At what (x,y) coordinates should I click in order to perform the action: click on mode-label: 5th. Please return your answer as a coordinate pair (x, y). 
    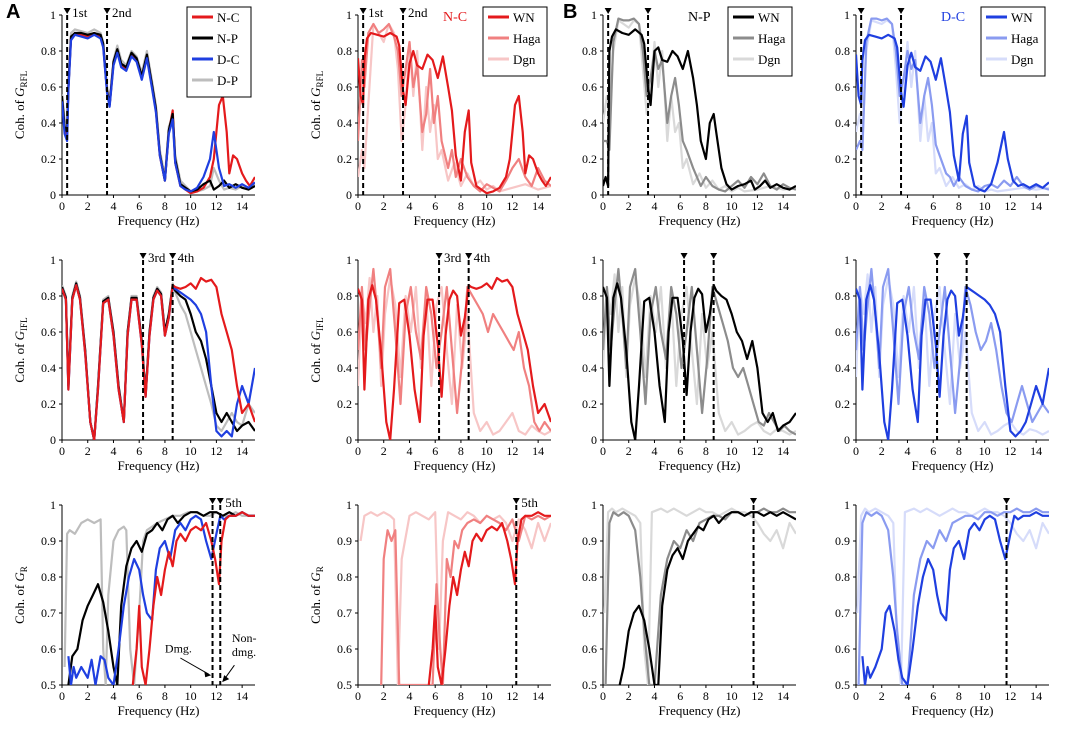
    Looking at the image, I should click on (529, 502).